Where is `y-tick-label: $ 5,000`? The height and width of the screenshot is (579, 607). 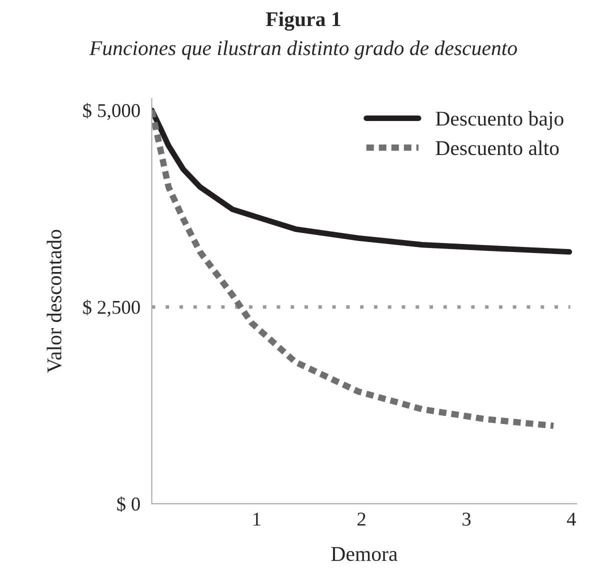 y-tick-label: $ 5,000 is located at coordinates (111, 111).